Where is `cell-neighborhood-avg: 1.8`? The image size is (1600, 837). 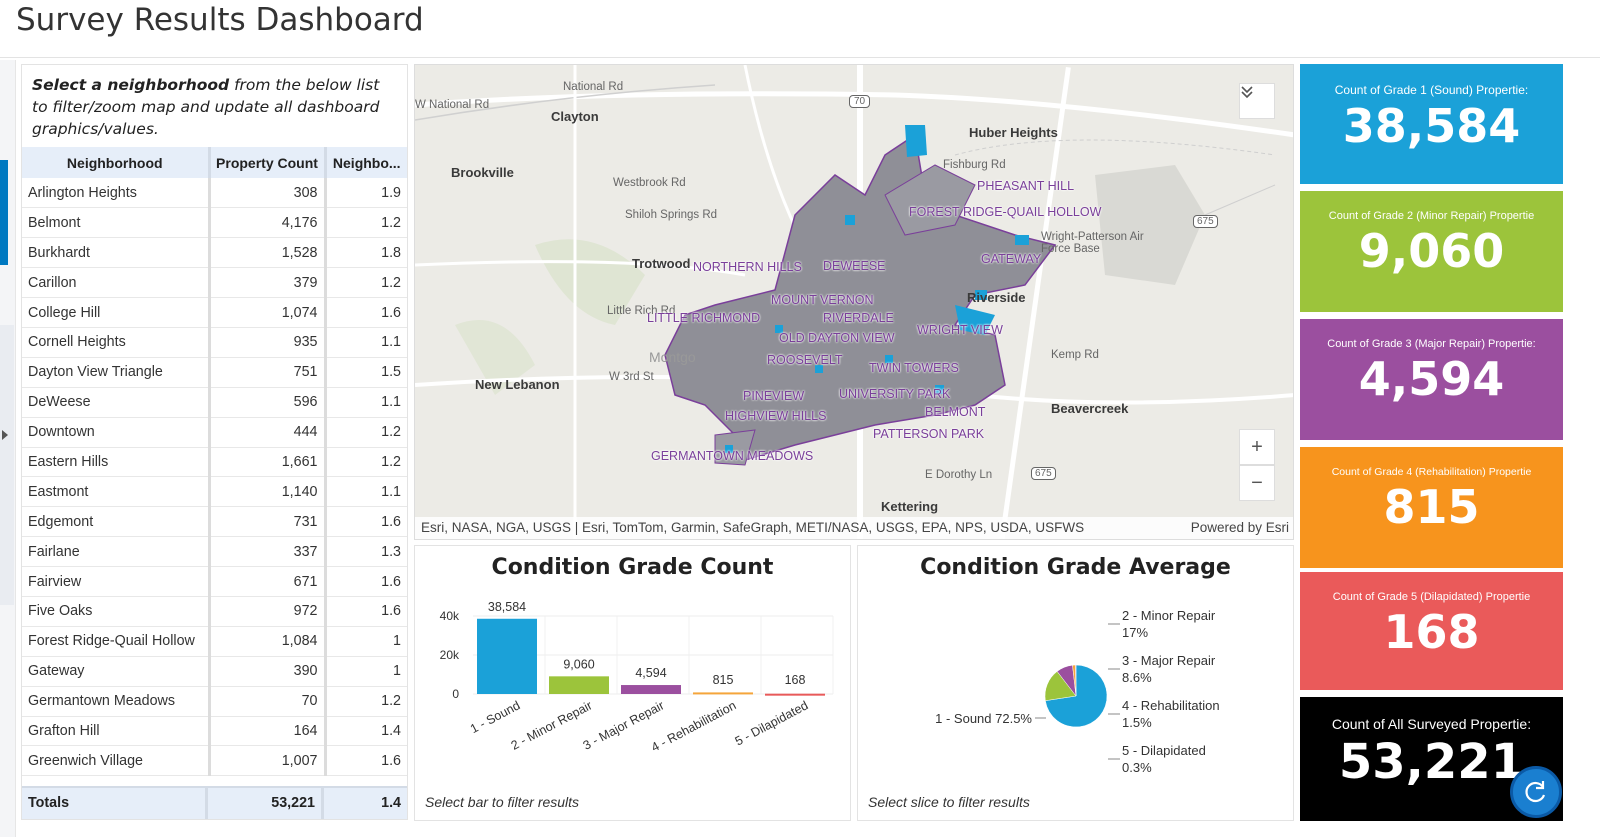 cell-neighborhood-avg: 1.8 is located at coordinates (366, 253).